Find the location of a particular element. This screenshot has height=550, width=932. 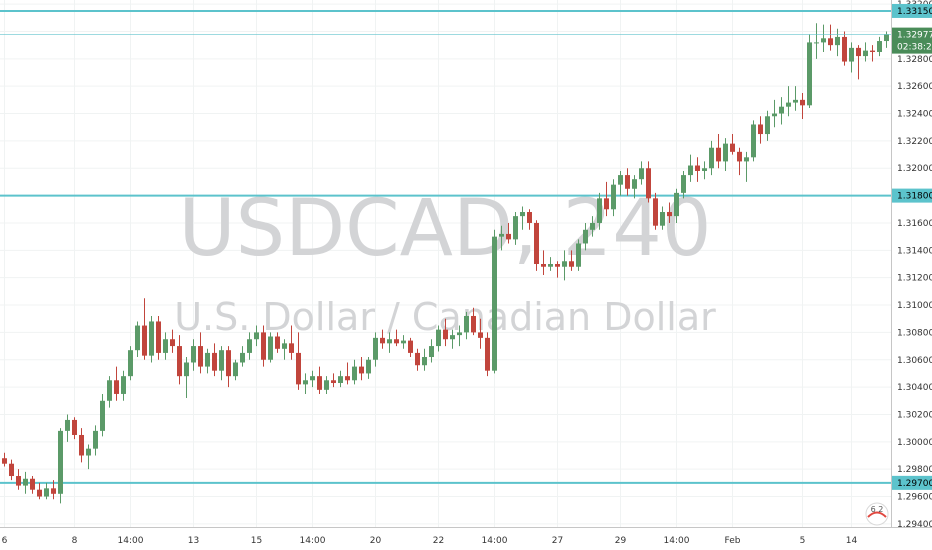

price-tick-label: 1.29600 is located at coordinates (914, 498).